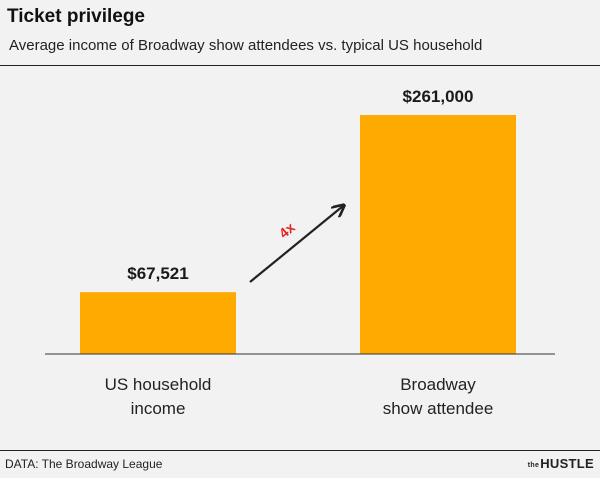 This screenshot has height=478, width=600. Describe the element at coordinates (158, 384) in the screenshot. I see `category-label-1-line-1: US household` at that location.